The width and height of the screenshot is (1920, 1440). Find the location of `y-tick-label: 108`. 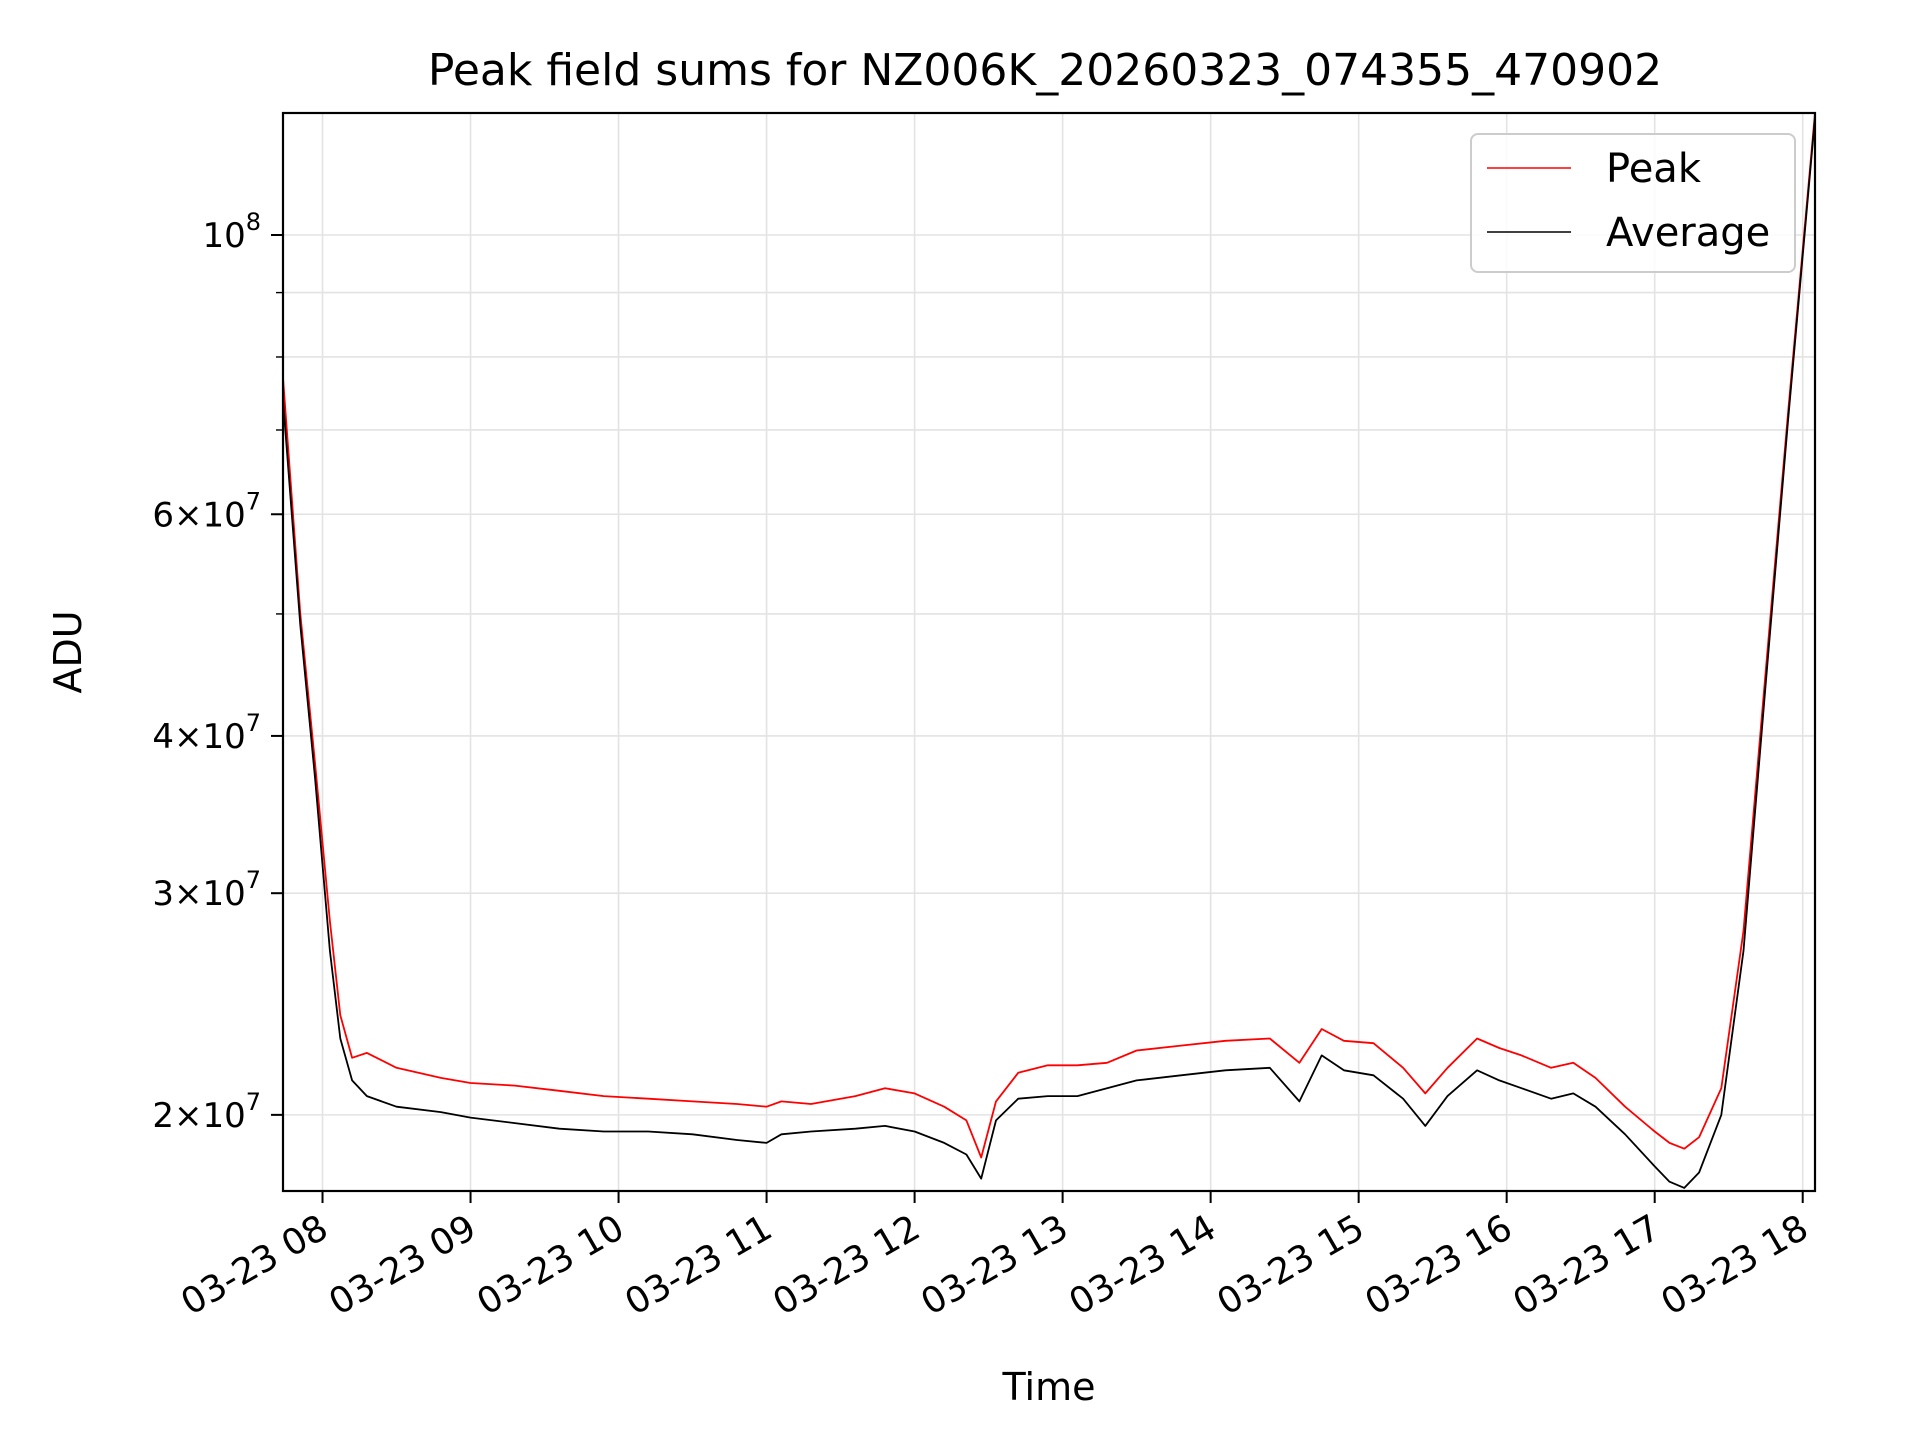

y-tick-label: 108 is located at coordinates (231, 232).